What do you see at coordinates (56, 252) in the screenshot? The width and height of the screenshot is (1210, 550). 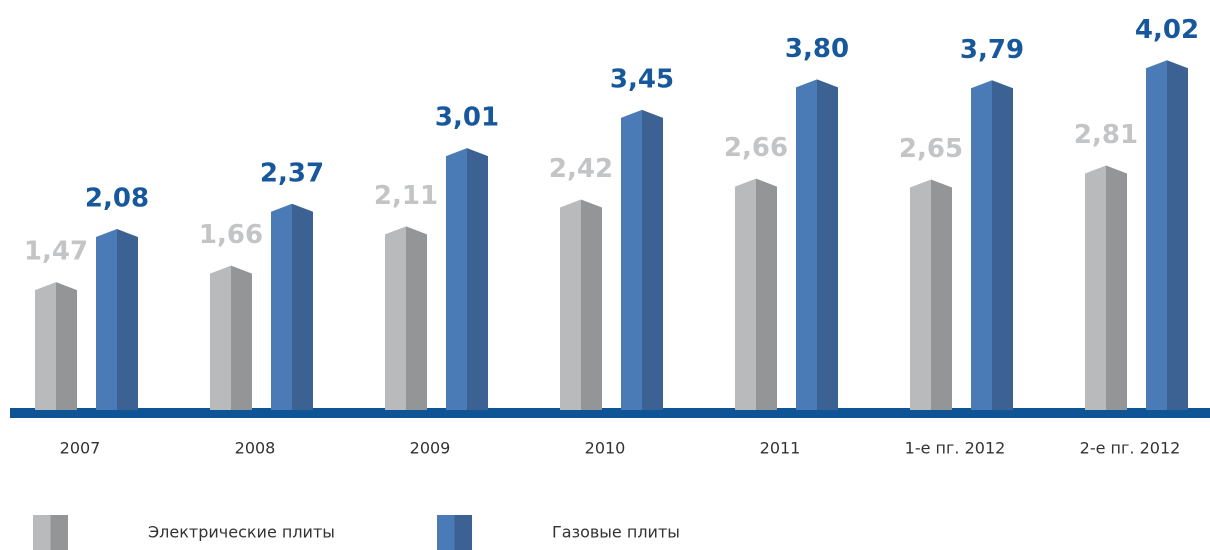 I see `data-label: 1,47` at bounding box center [56, 252].